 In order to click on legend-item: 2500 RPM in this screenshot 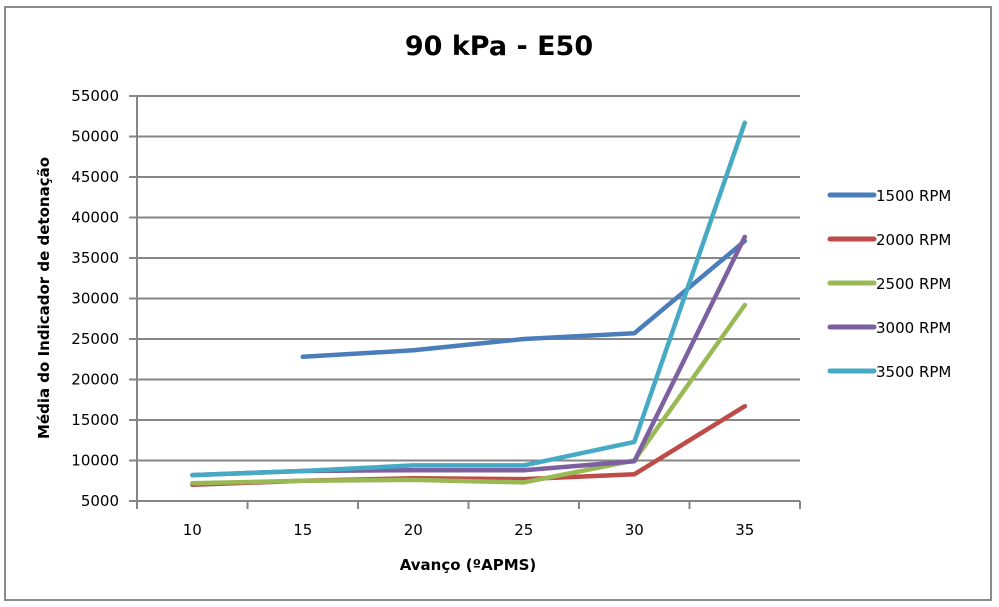, I will do `click(889, 284)`.